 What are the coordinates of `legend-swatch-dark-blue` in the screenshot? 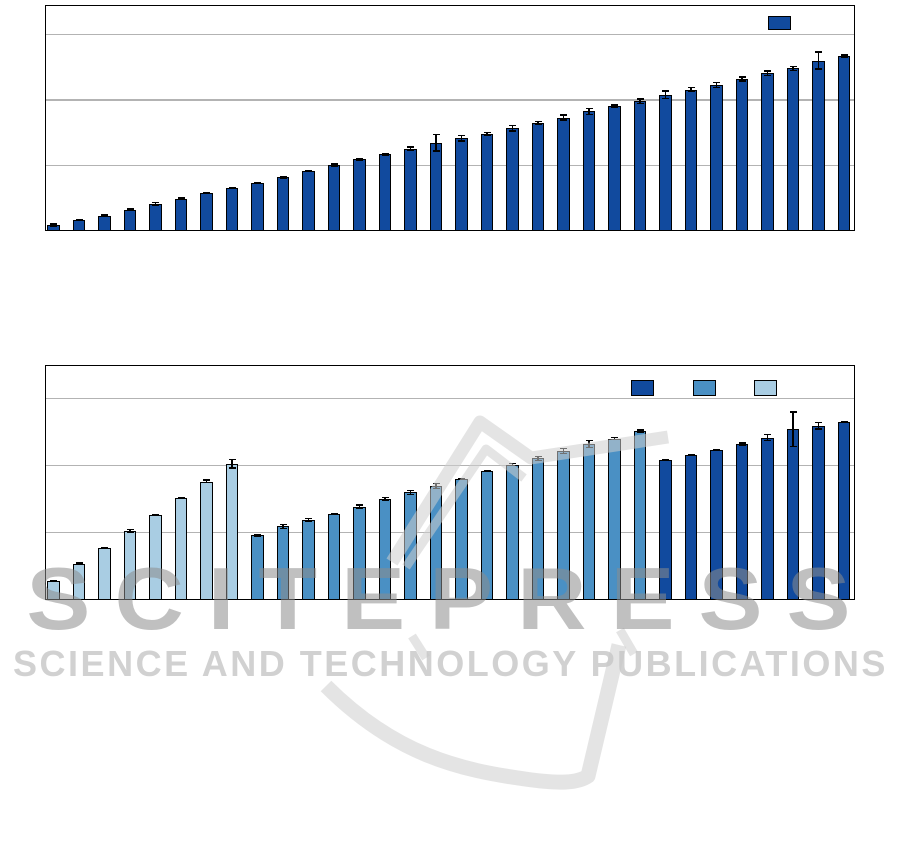 It's located at (642, 388).